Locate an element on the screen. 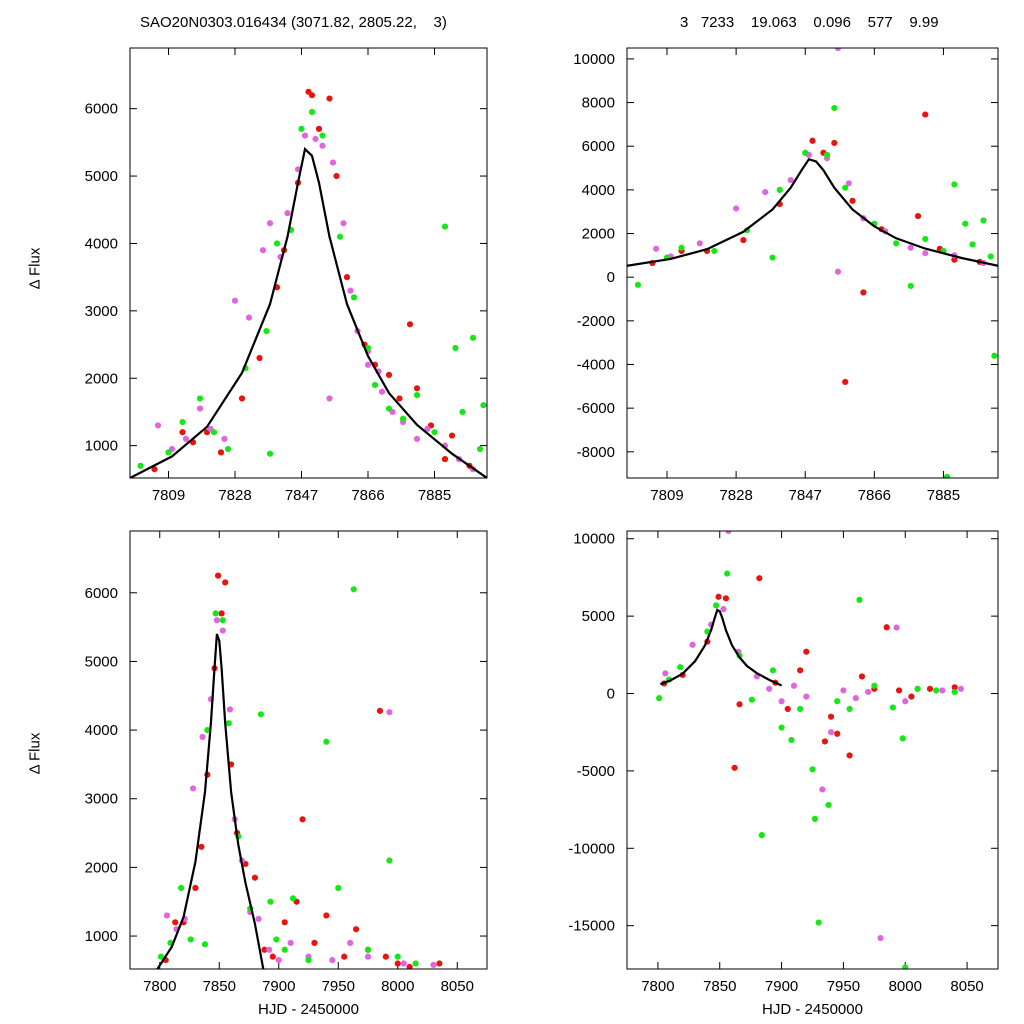  x-tick-label: 7850 is located at coordinates (219, 986).